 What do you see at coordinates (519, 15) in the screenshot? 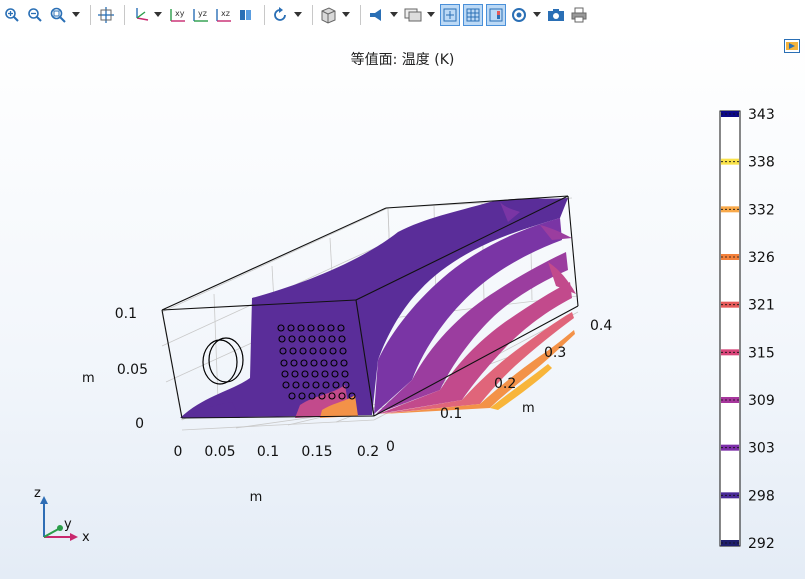
I see `snapshot-icon` at bounding box center [519, 15].